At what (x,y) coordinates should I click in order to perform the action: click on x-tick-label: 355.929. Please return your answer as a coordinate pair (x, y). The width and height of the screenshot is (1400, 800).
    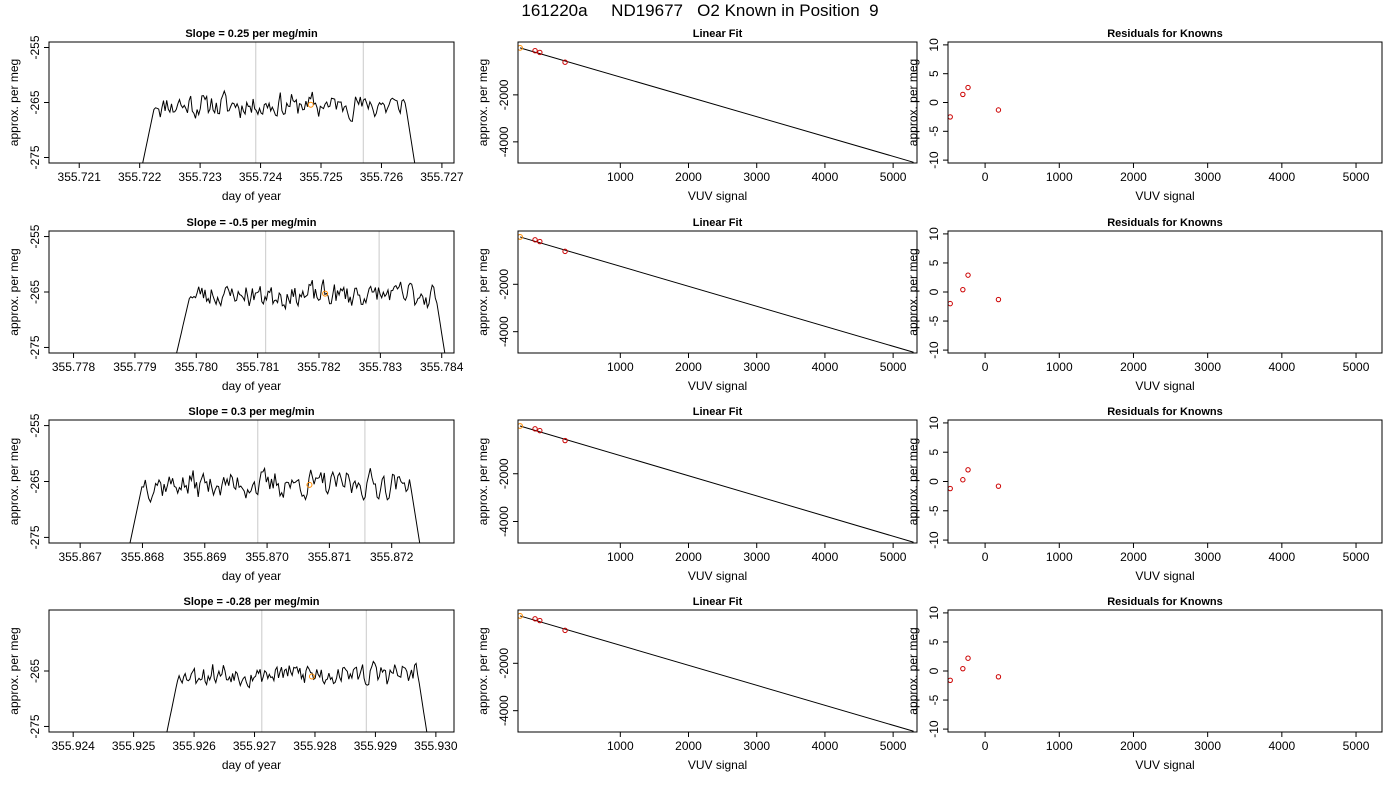
    Looking at the image, I should click on (376, 746).